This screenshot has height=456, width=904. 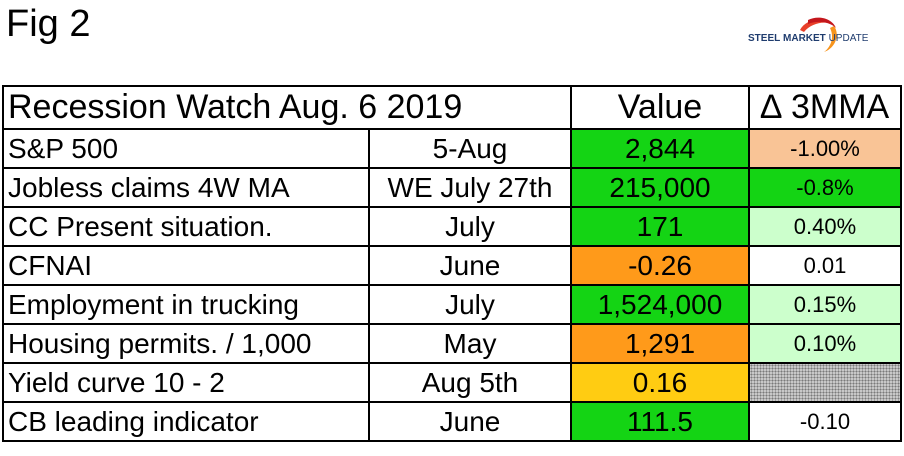 I want to click on value-cell: 111.5, so click(x=660, y=421).